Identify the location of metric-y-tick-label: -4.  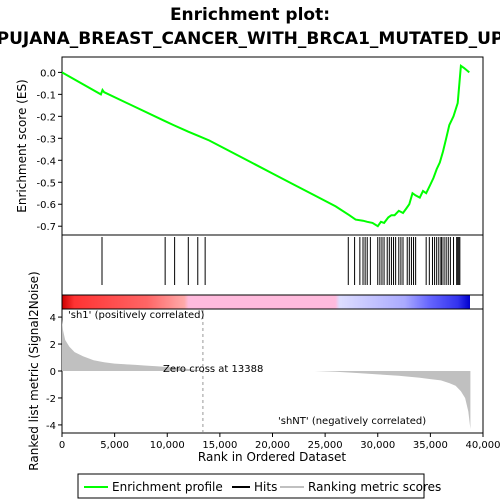
(51, 426).